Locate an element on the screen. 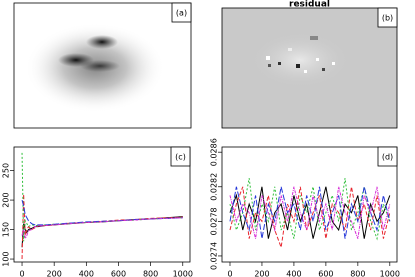  panel-label: (c) is located at coordinates (180, 157).